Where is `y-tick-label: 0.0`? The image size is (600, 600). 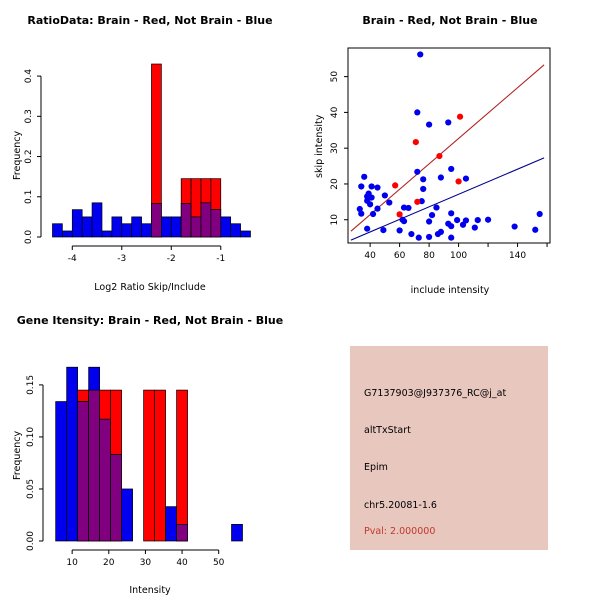
y-tick-label: 0.0 is located at coordinates (29, 237).